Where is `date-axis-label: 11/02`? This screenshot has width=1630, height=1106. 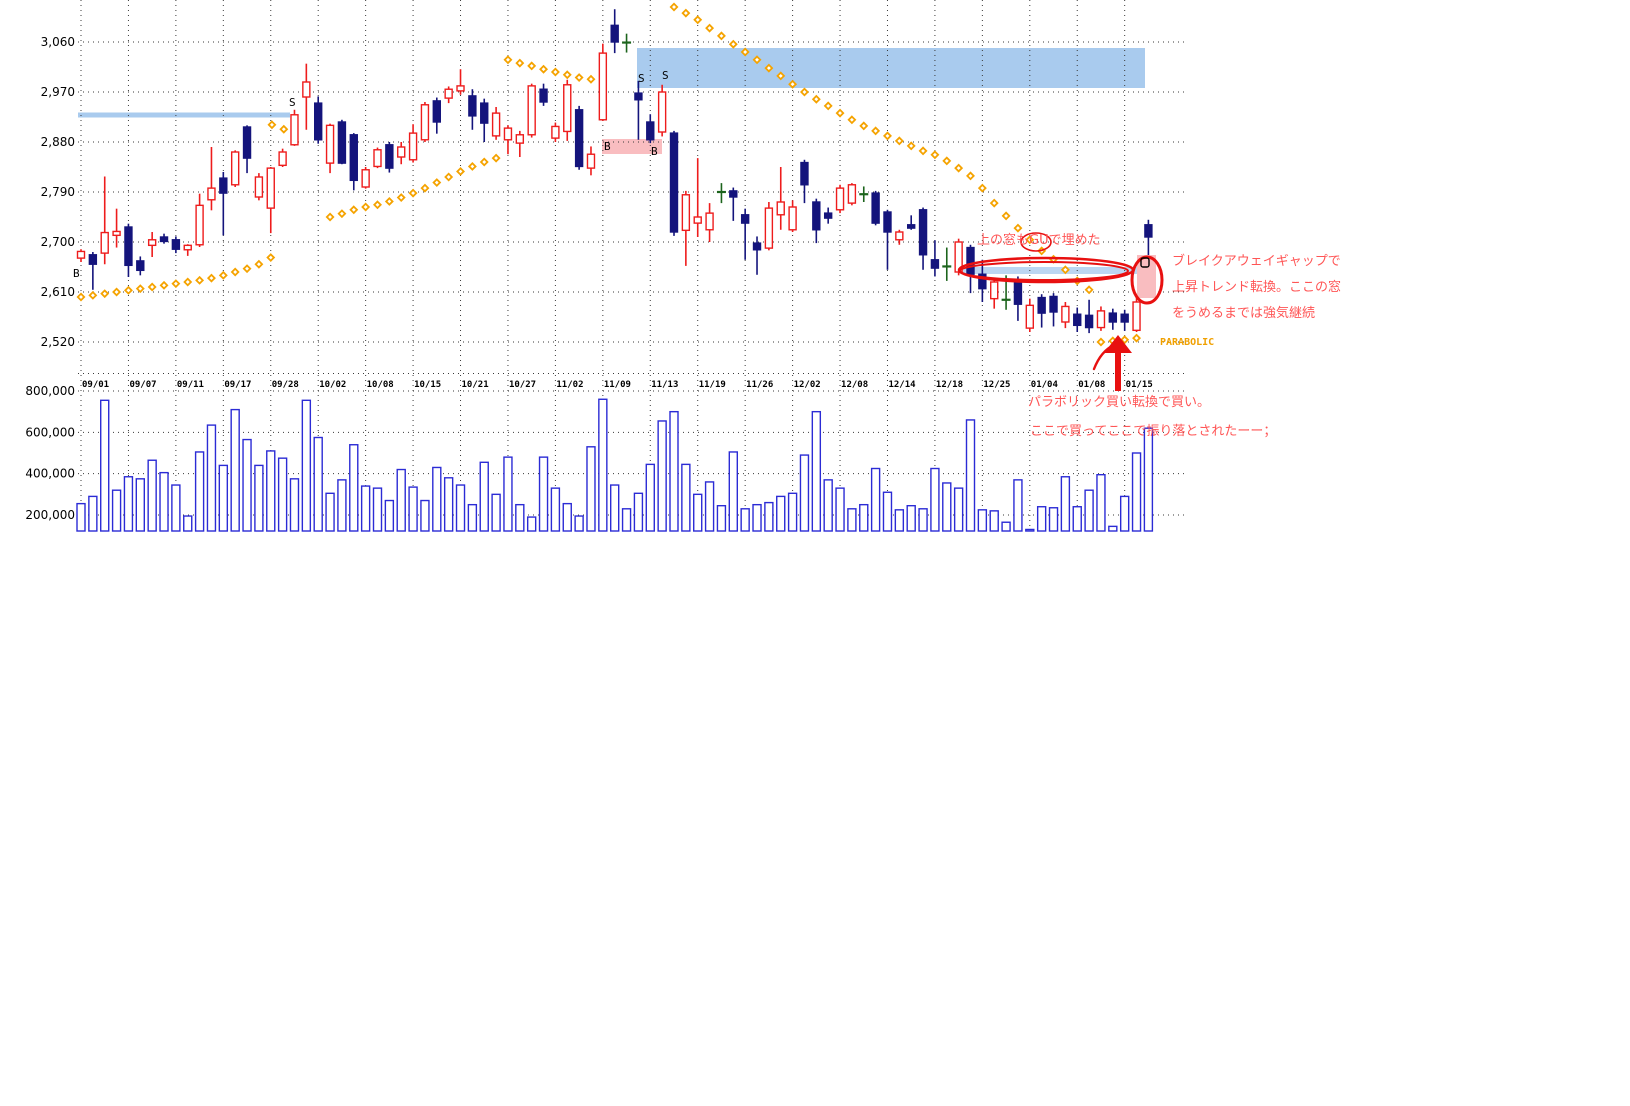 date-axis-label: 11/02 is located at coordinates (569, 385).